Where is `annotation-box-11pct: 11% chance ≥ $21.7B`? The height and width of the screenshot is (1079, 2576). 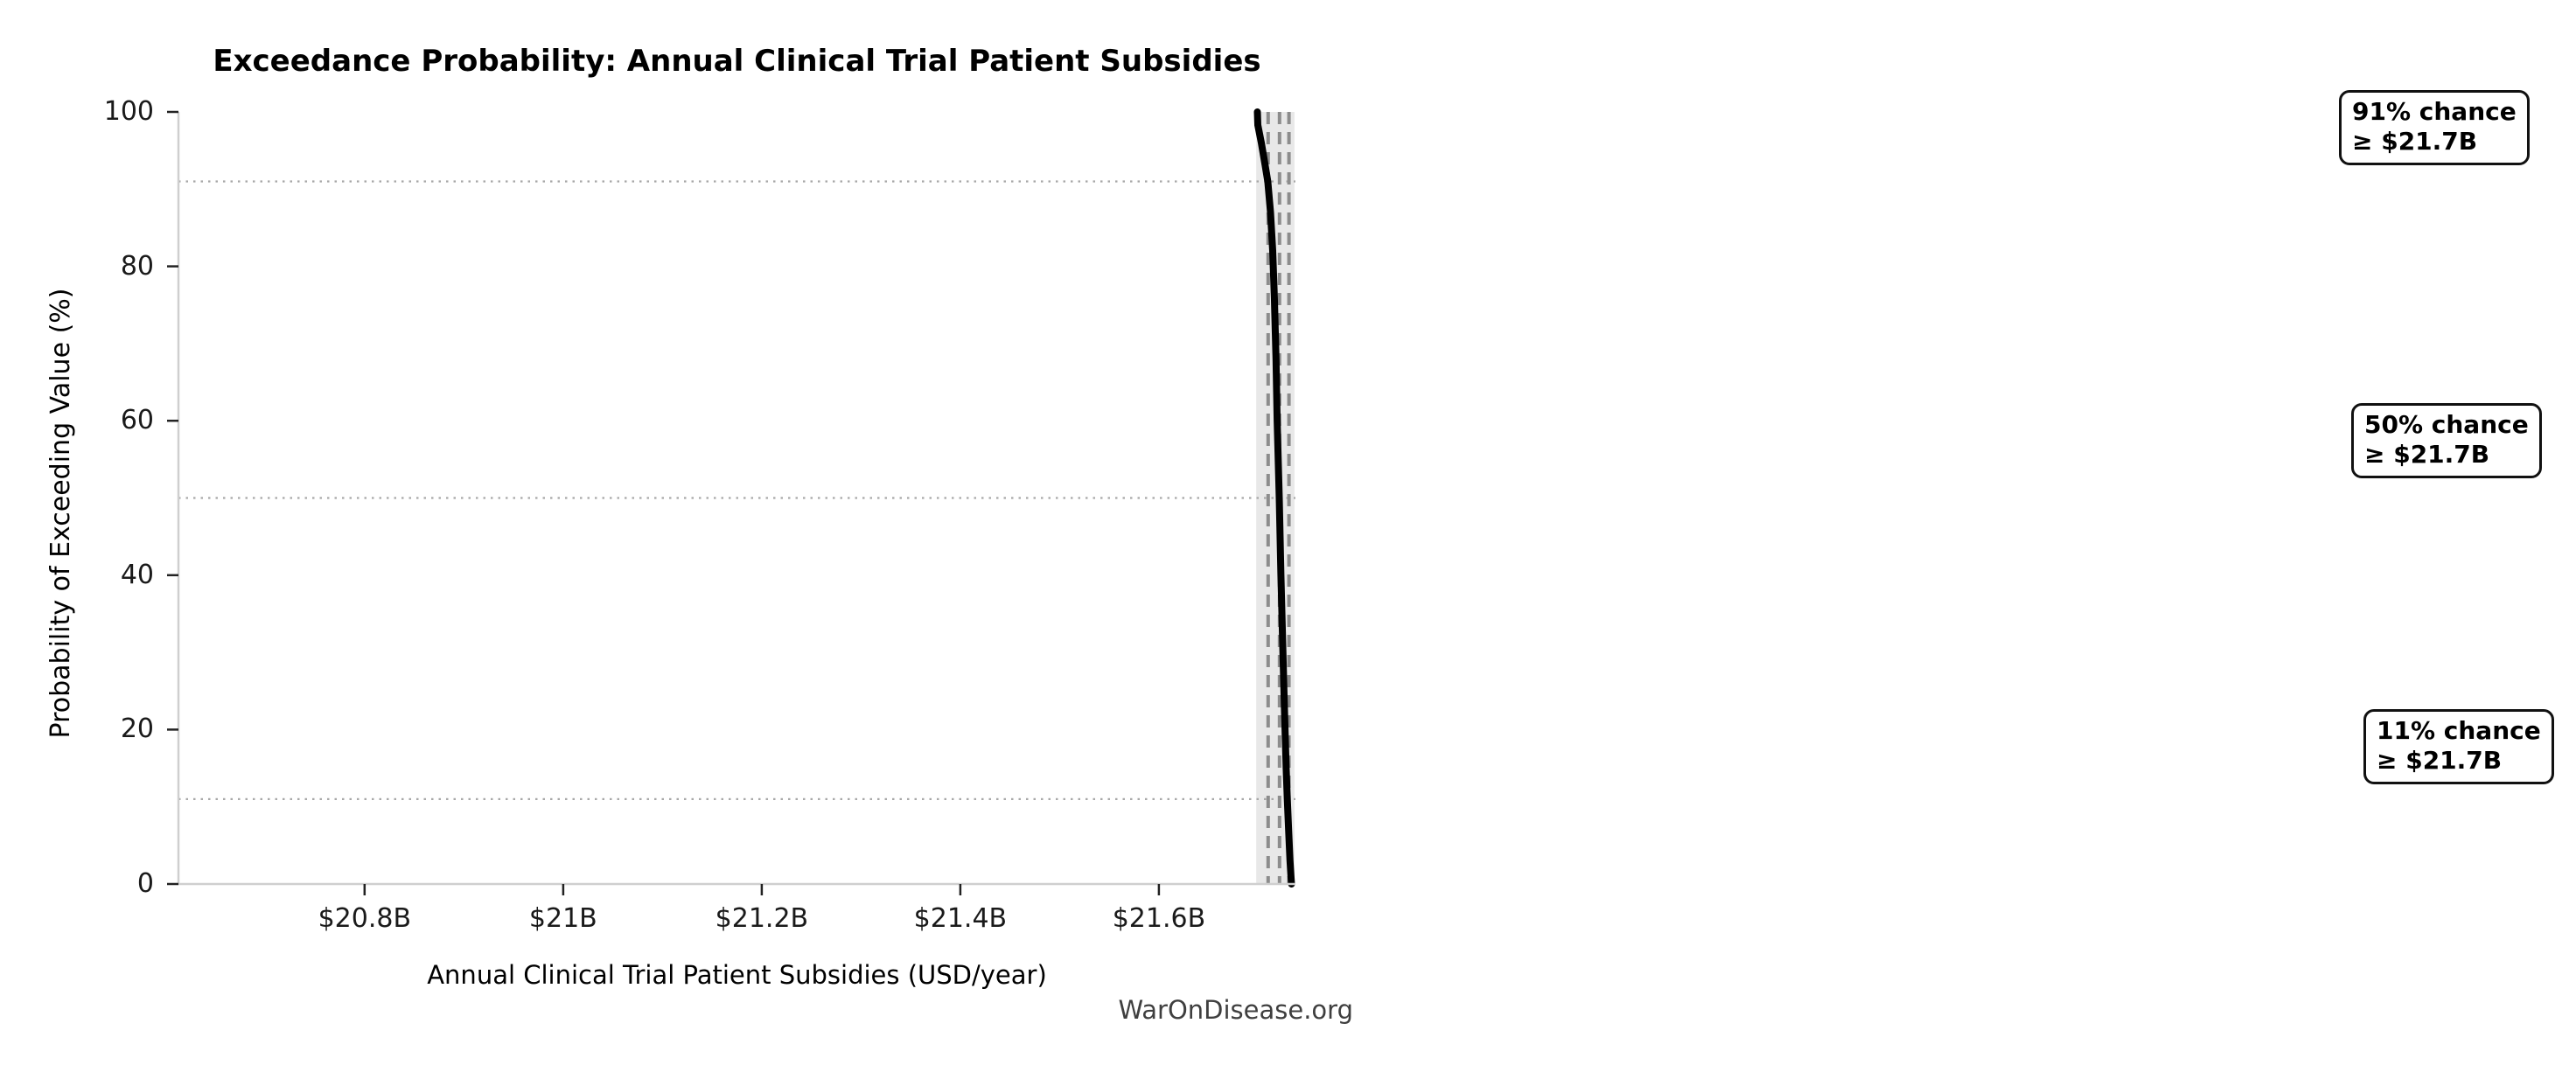 annotation-box-11pct: 11% chance ≥ $21.7B is located at coordinates (2458, 747).